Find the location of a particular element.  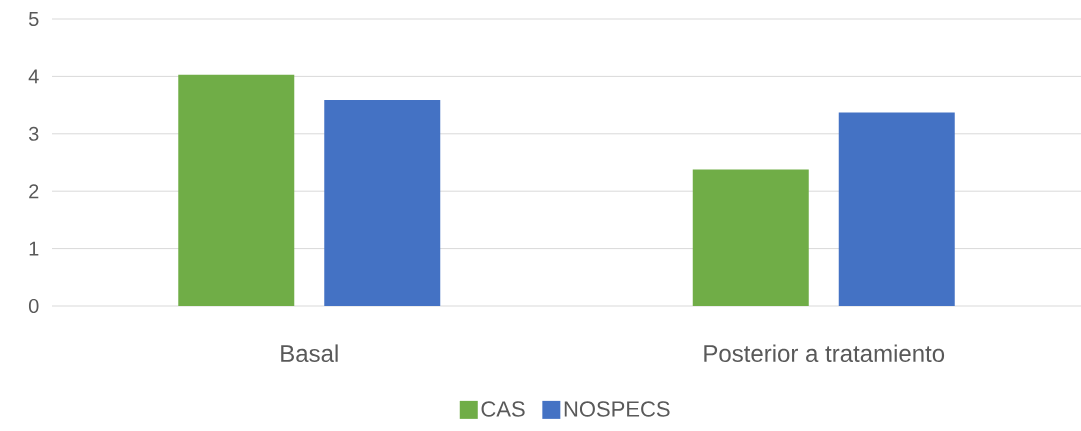

y-tick-label: 2 is located at coordinates (34, 191).